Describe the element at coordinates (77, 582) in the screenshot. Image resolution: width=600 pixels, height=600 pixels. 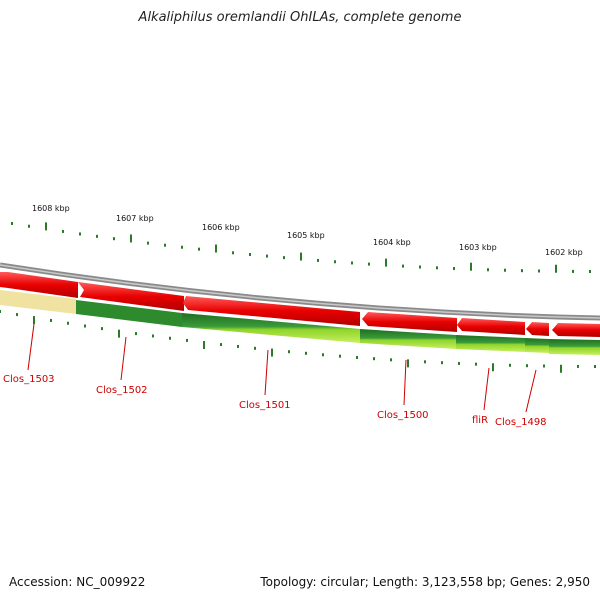
I see `accession-text: Accession: NC_009922` at that location.